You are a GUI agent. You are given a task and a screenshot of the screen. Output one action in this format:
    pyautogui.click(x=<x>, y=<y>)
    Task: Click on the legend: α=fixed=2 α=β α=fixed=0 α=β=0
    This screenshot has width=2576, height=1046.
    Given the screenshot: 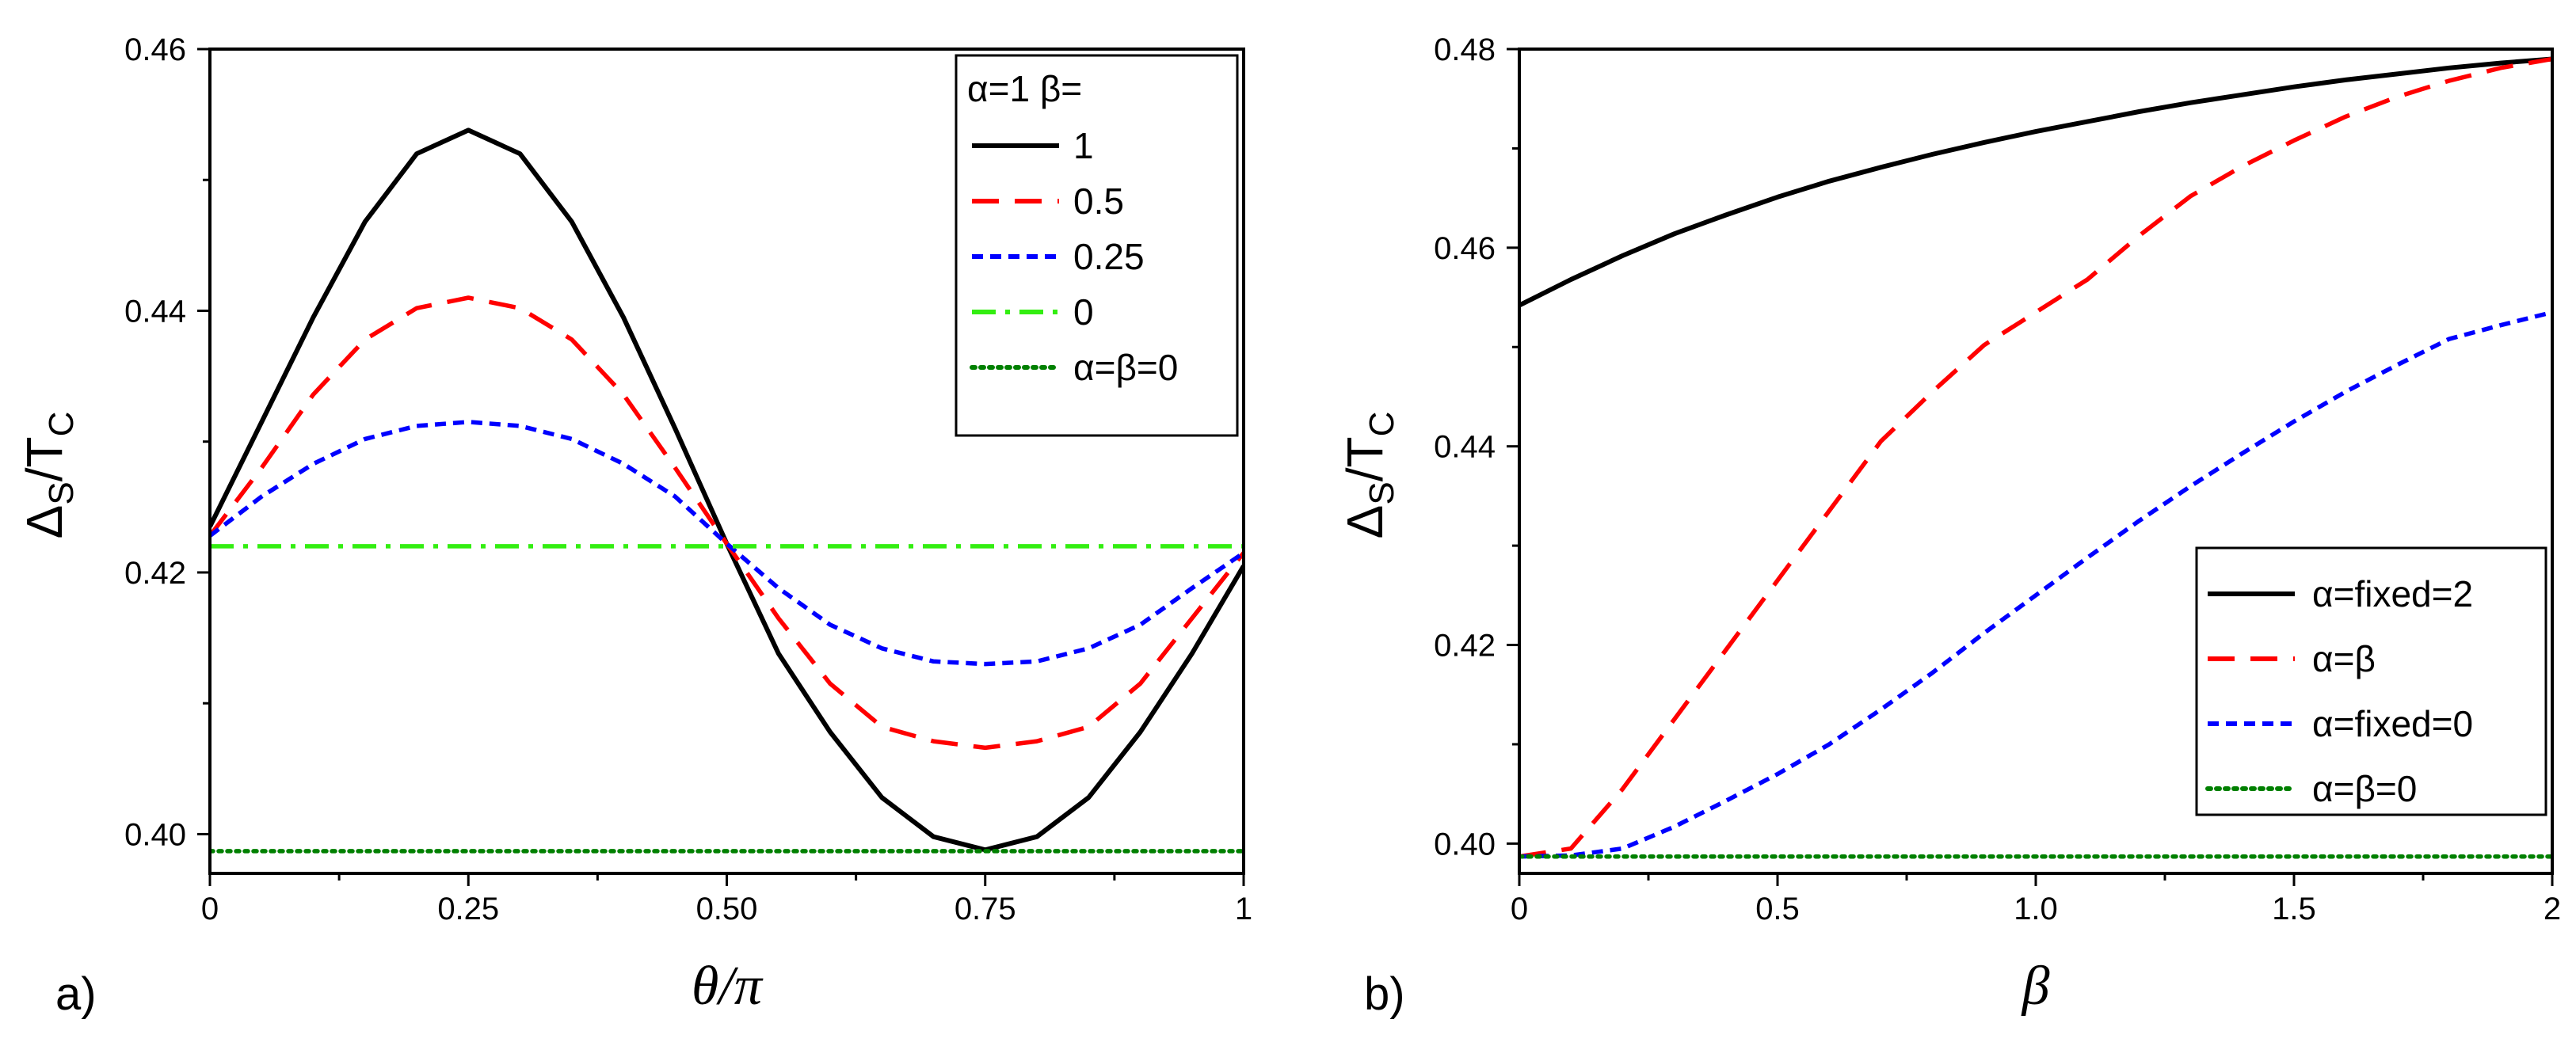 What is the action you would take?
    pyautogui.click(x=2371, y=681)
    